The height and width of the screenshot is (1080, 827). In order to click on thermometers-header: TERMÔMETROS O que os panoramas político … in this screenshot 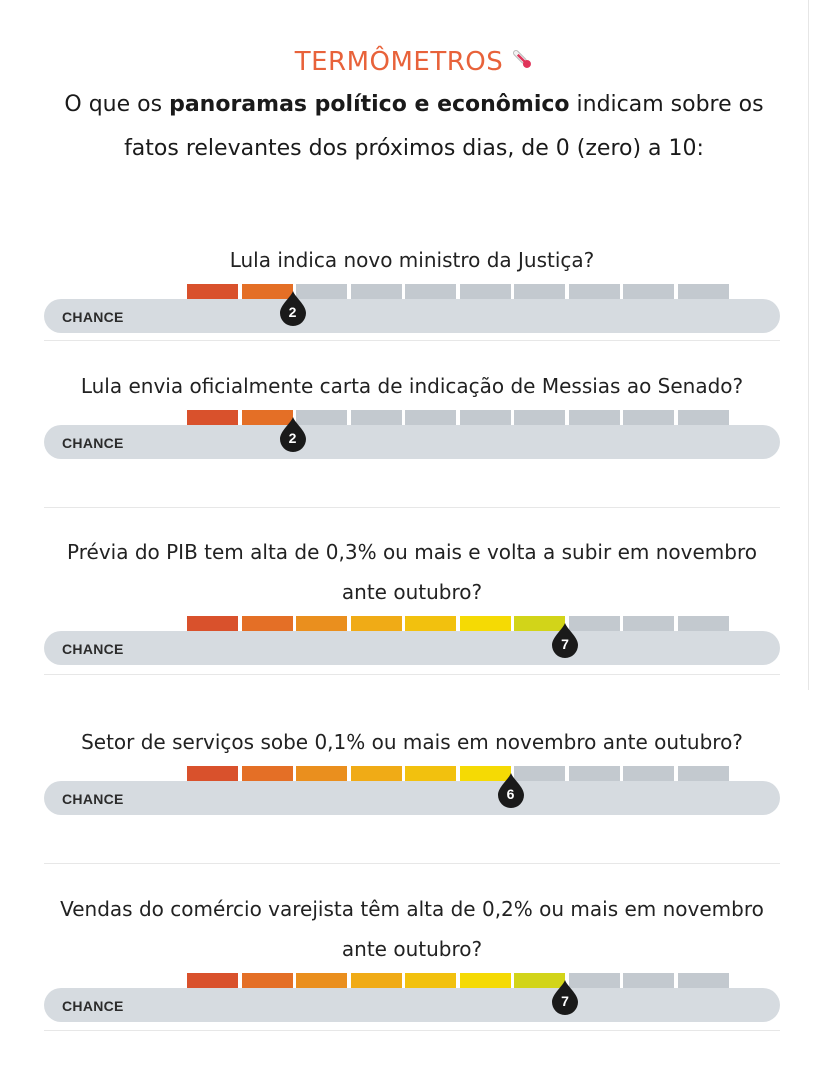, I will do `click(414, 107)`.